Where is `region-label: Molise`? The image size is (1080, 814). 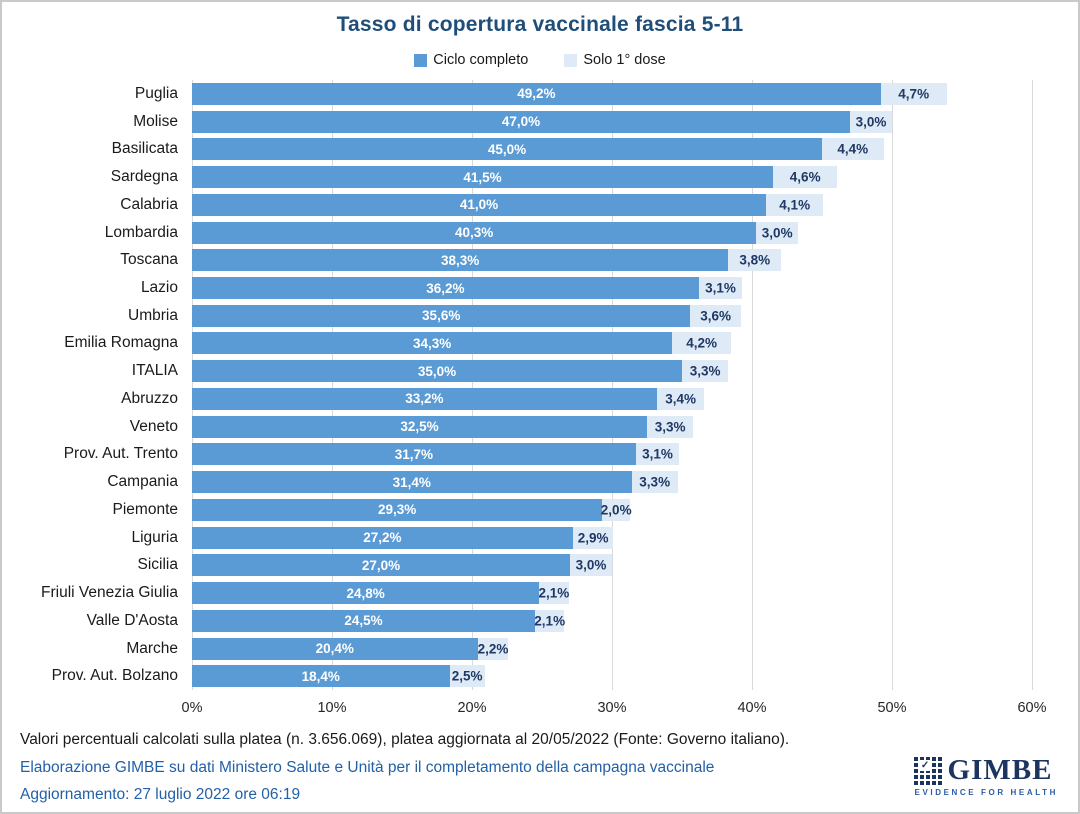
region-label: Molise is located at coordinates (155, 121).